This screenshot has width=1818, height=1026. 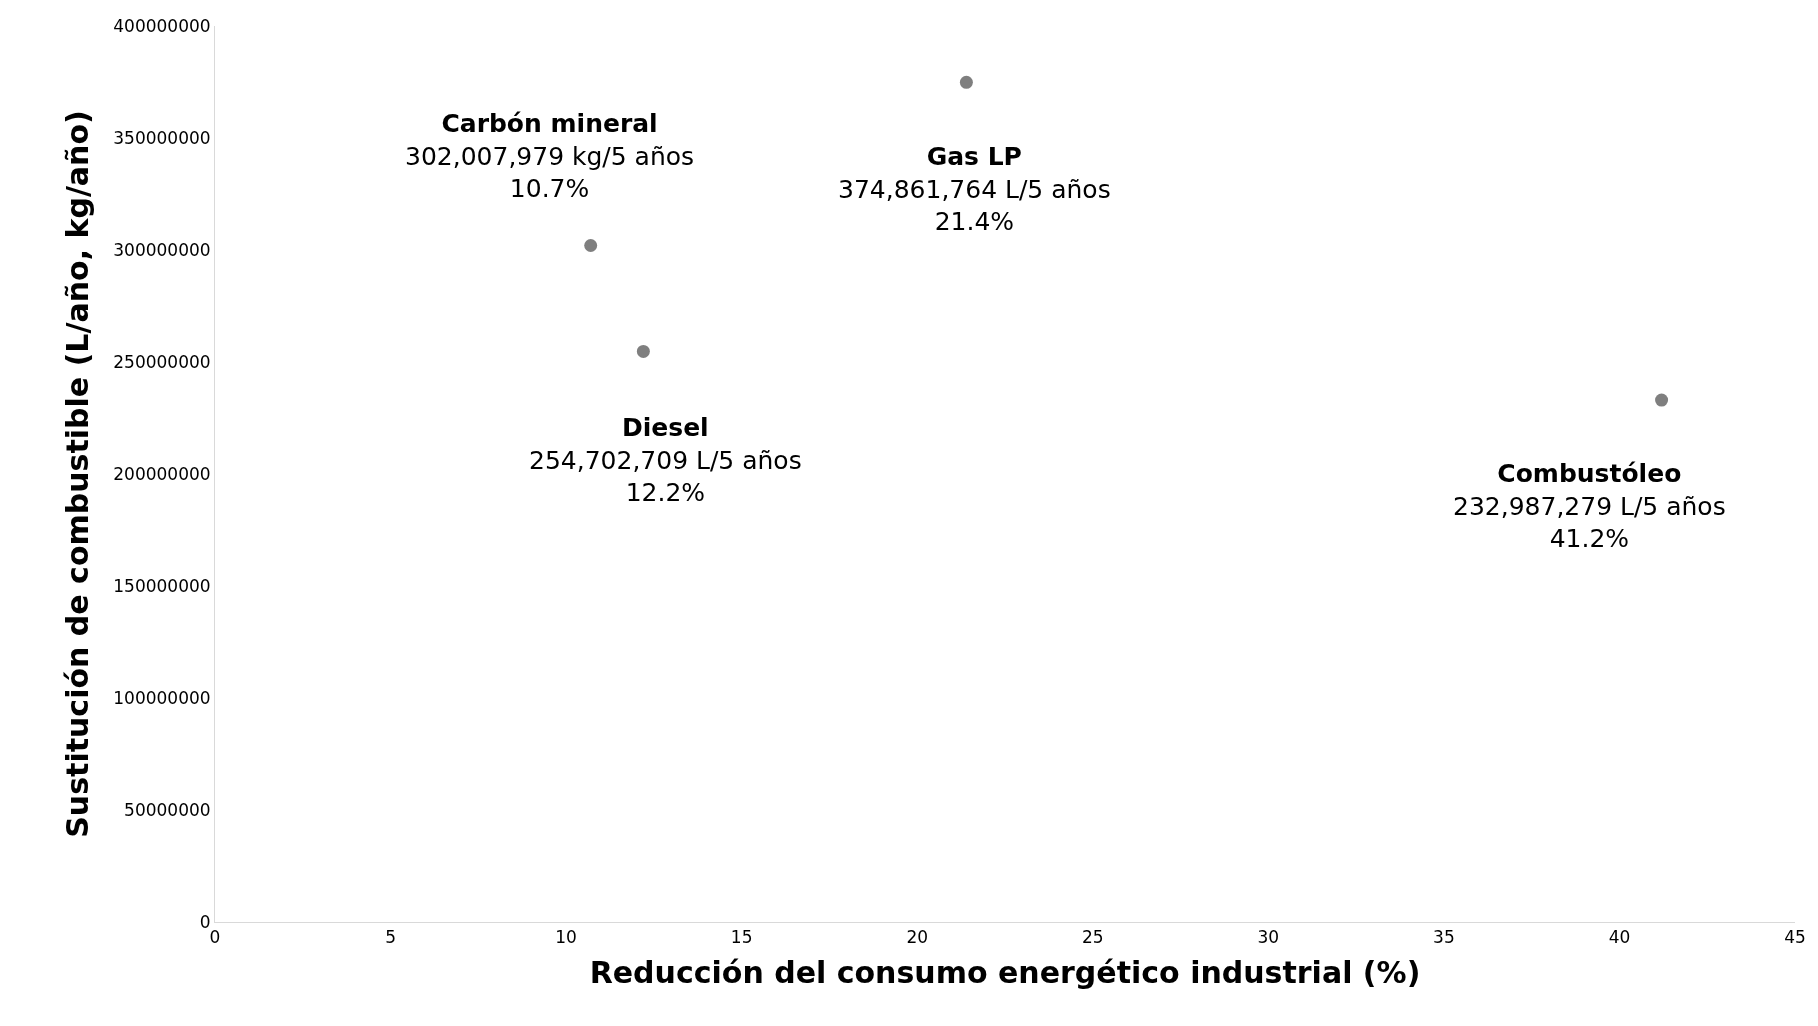 What do you see at coordinates (917, 937) in the screenshot?
I see `x-tick-label: 20` at bounding box center [917, 937].